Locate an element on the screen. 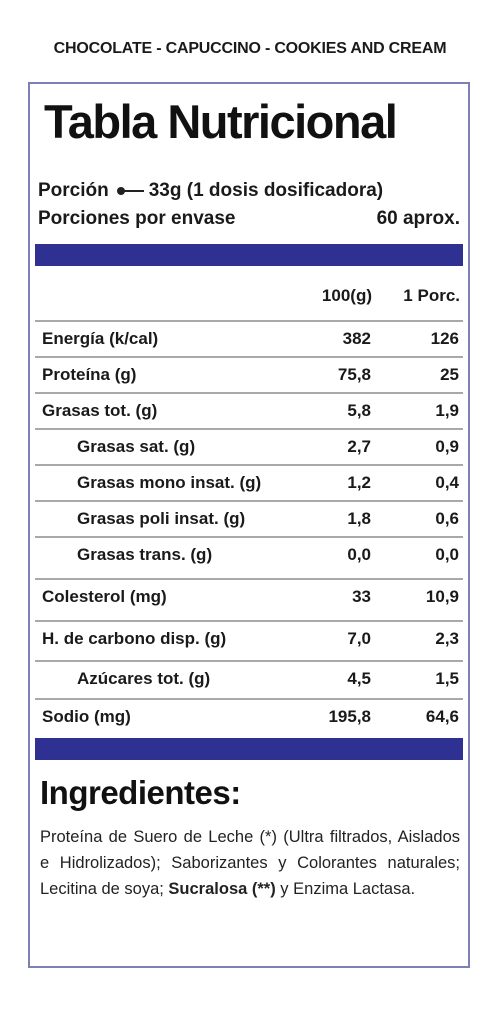  table-title: Tabla Nutricional is located at coordinates (221, 121).